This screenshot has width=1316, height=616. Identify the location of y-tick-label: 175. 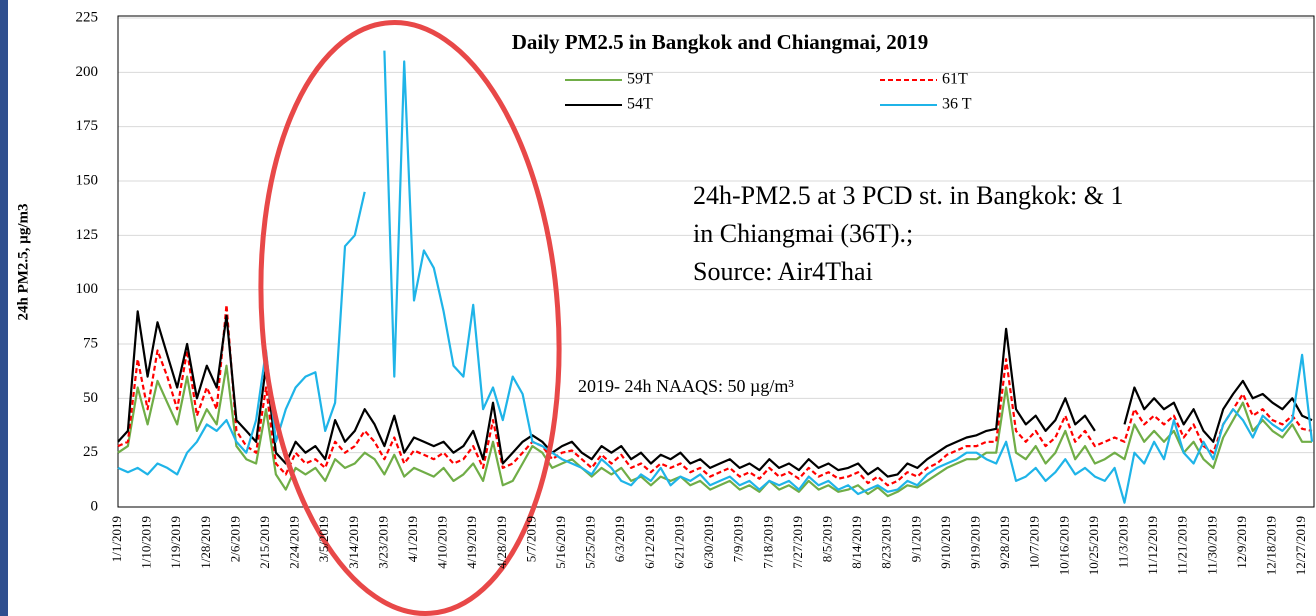
(87, 126).